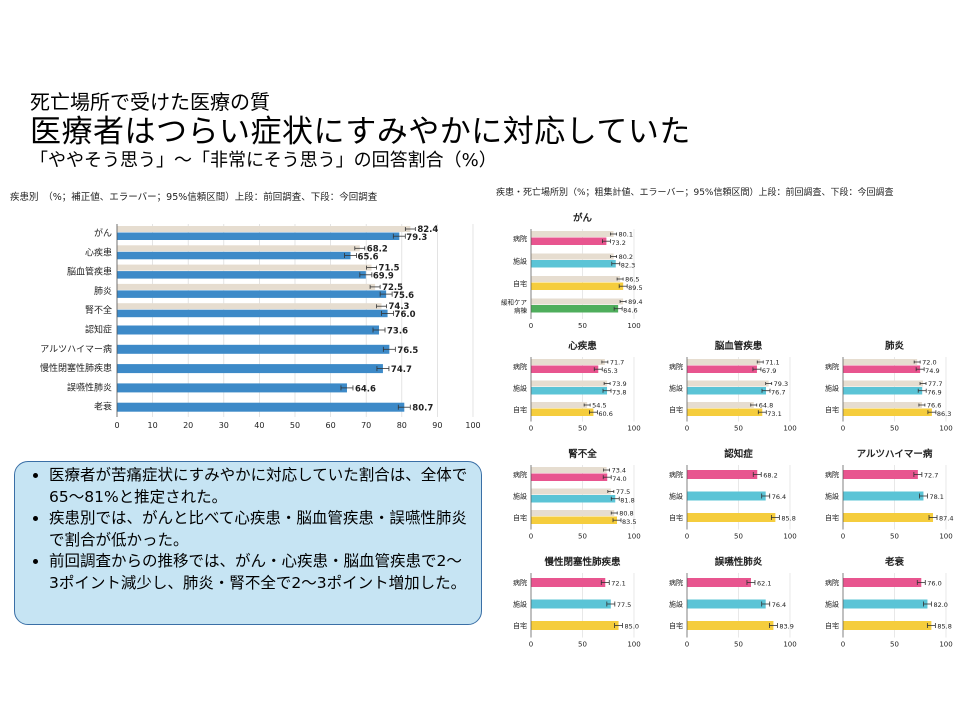  Describe the element at coordinates (894, 346) in the screenshot. I see `panel-title: 肺炎` at that location.